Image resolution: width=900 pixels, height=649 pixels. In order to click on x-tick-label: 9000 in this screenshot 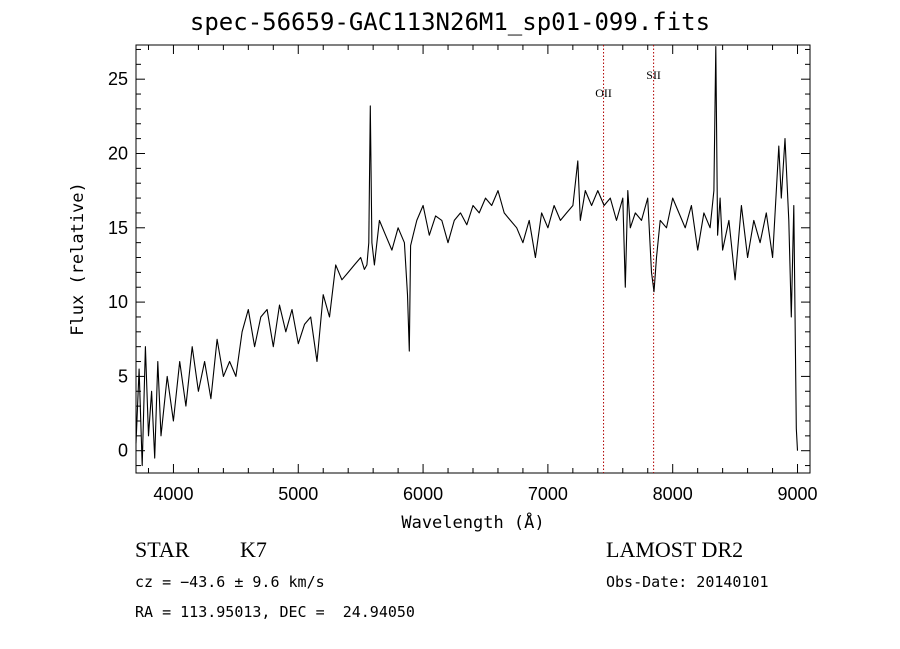, I will do `click(797, 494)`.